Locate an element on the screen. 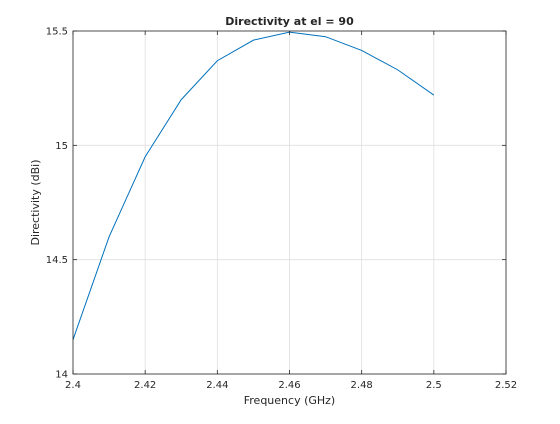  y-tick-label: 15 is located at coordinates (61, 146).